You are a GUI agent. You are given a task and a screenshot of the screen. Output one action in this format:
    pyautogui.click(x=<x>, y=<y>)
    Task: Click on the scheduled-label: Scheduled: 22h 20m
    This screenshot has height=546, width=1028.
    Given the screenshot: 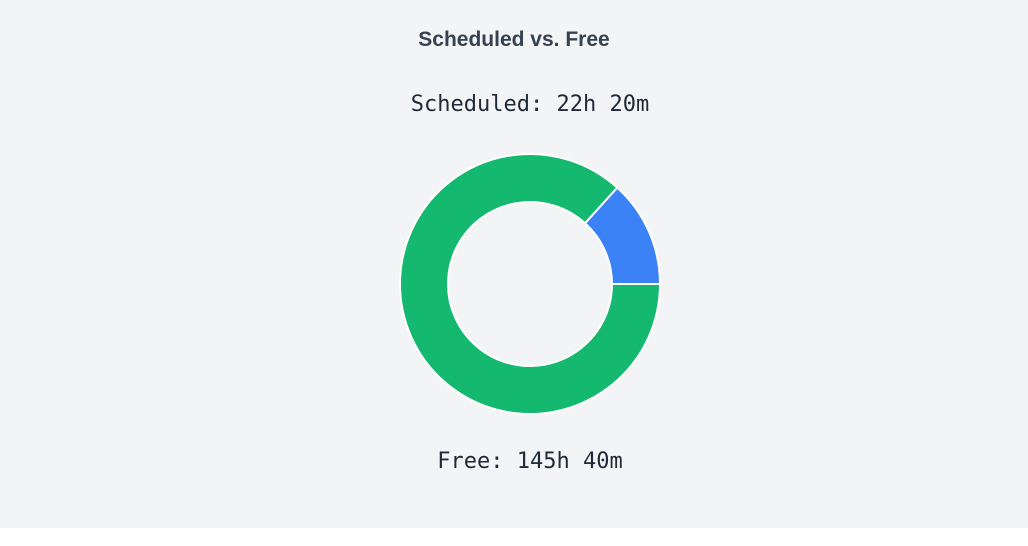 What is the action you would take?
    pyautogui.click(x=530, y=104)
    